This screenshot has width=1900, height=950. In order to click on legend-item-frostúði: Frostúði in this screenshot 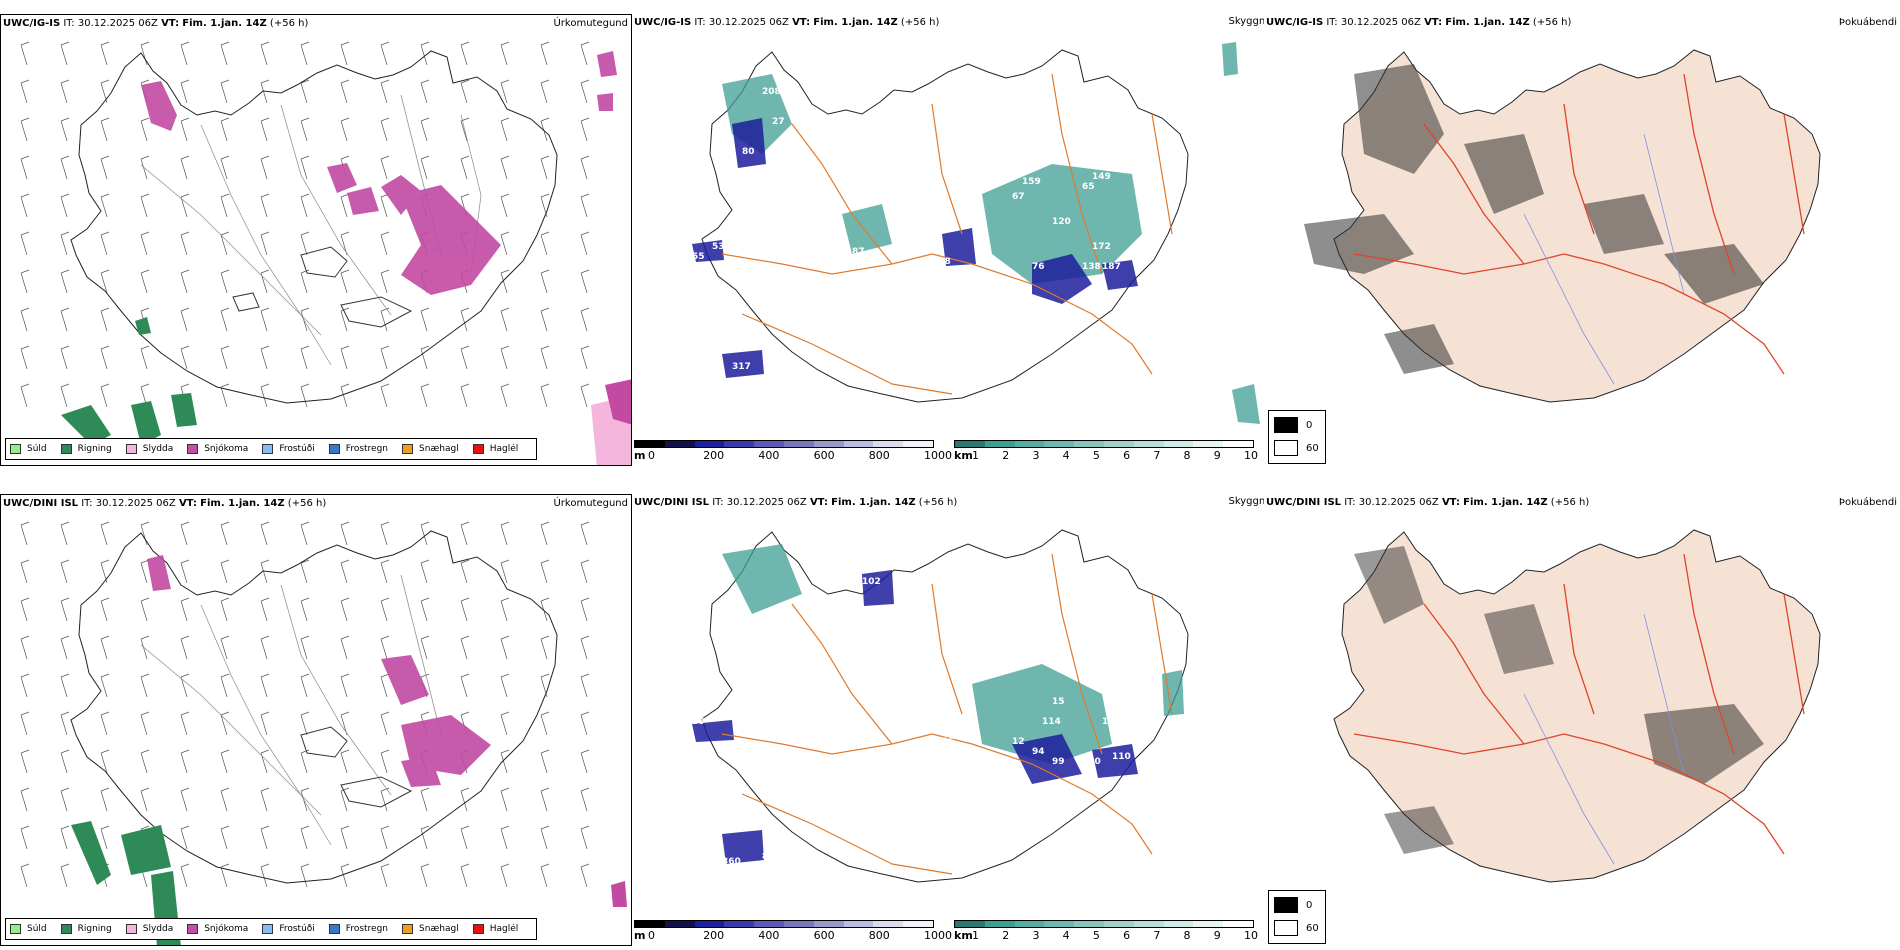, I will do `click(288, 449)`.